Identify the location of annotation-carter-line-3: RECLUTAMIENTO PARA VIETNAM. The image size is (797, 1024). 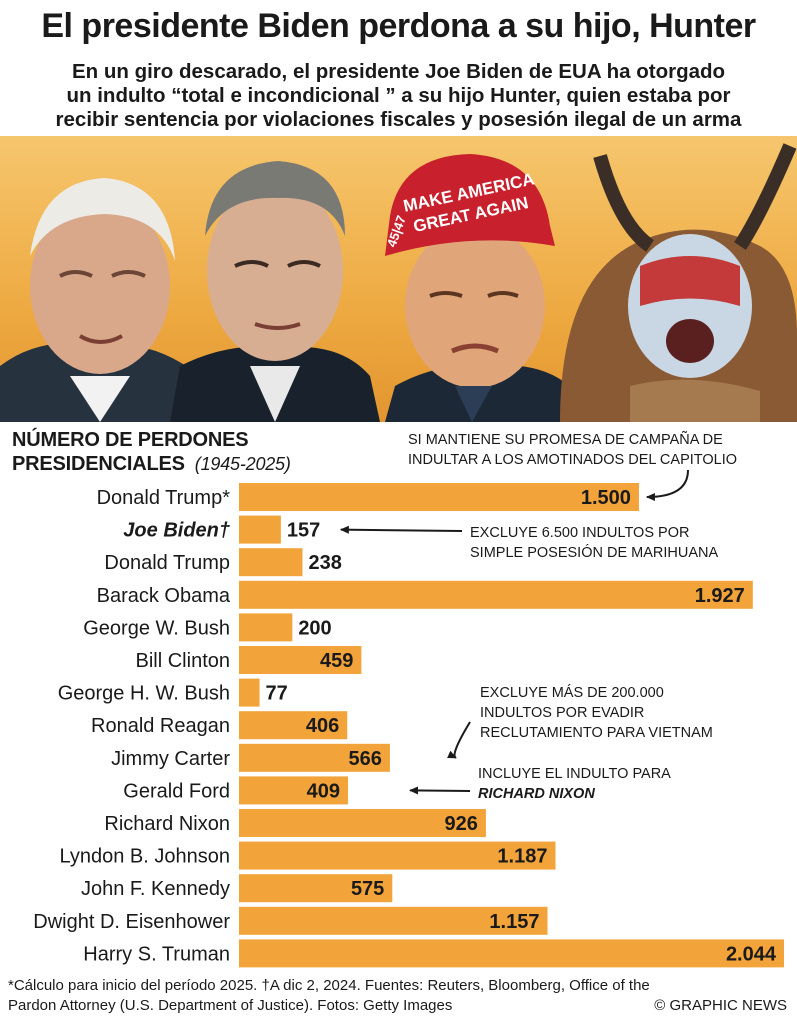
(596, 733).